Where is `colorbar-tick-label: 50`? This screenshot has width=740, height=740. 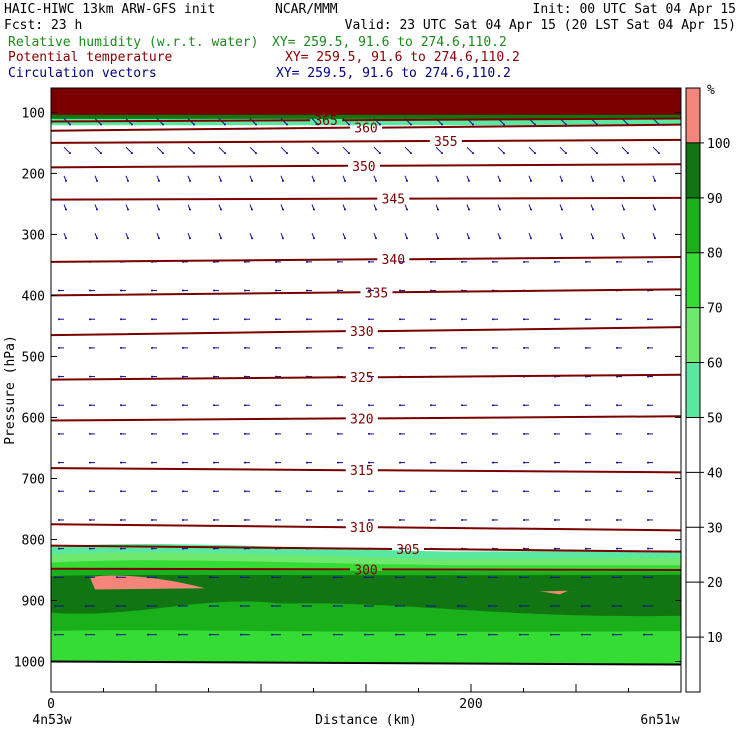 colorbar-tick-label: 50 is located at coordinates (715, 418).